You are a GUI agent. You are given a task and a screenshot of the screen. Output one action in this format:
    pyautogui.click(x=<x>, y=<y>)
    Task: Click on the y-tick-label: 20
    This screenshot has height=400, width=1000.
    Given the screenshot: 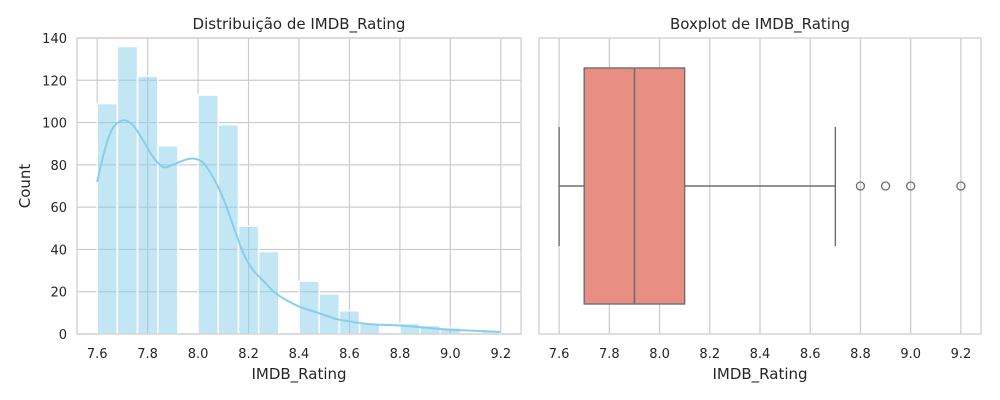 What is the action you would take?
    pyautogui.click(x=58, y=293)
    